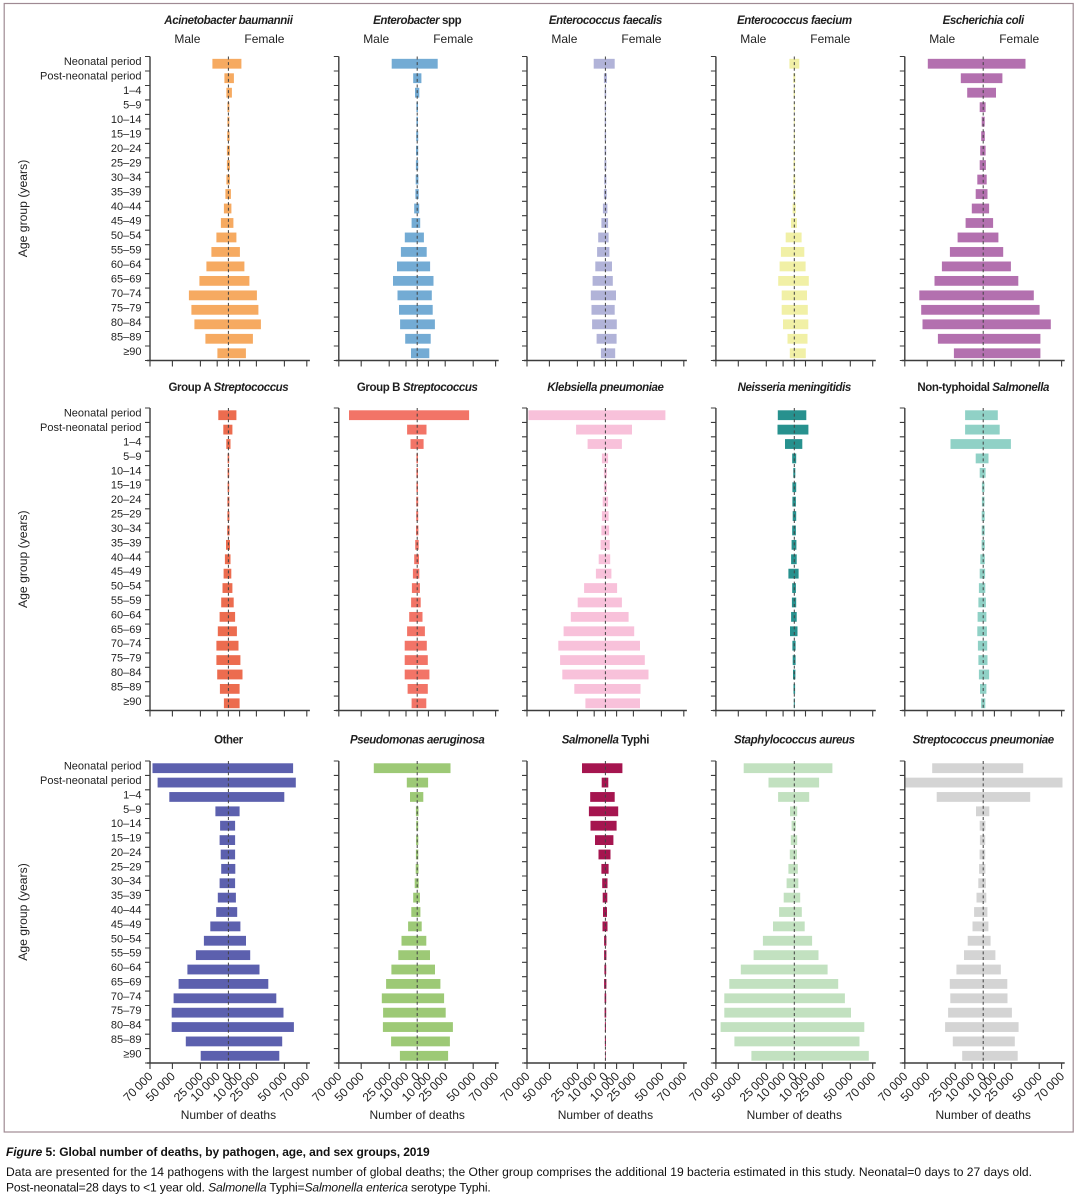  What do you see at coordinates (605, 21) in the screenshot?
I see `svg-text: Enterococcus faecalis` at bounding box center [605, 21].